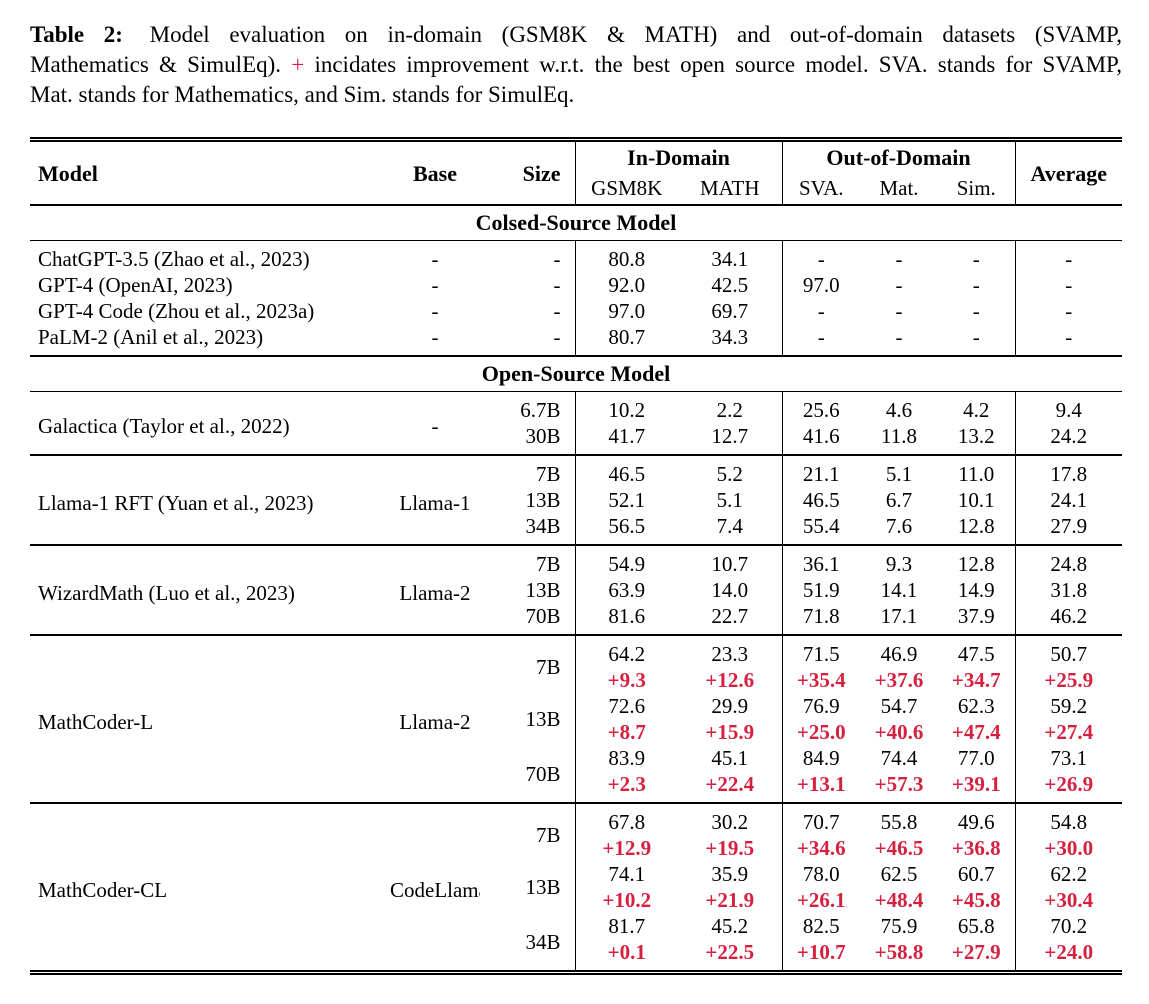 This screenshot has height=1004, width=1149. What do you see at coordinates (976, 848) in the screenshot?
I see `improvement-value: +36.8` at bounding box center [976, 848].